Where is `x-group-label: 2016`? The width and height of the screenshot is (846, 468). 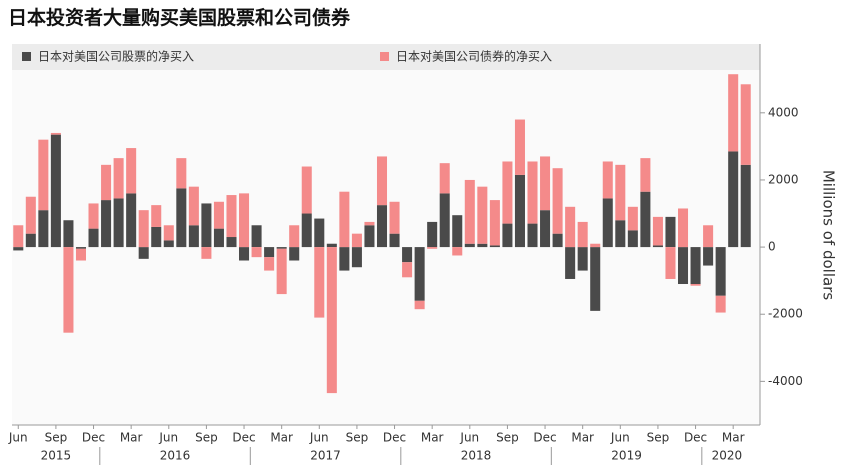
x-group-label: 2016 is located at coordinates (175, 456).